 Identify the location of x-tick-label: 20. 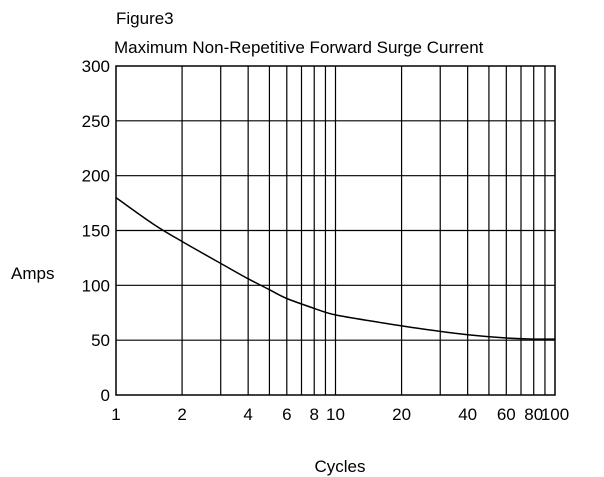
(401, 414).